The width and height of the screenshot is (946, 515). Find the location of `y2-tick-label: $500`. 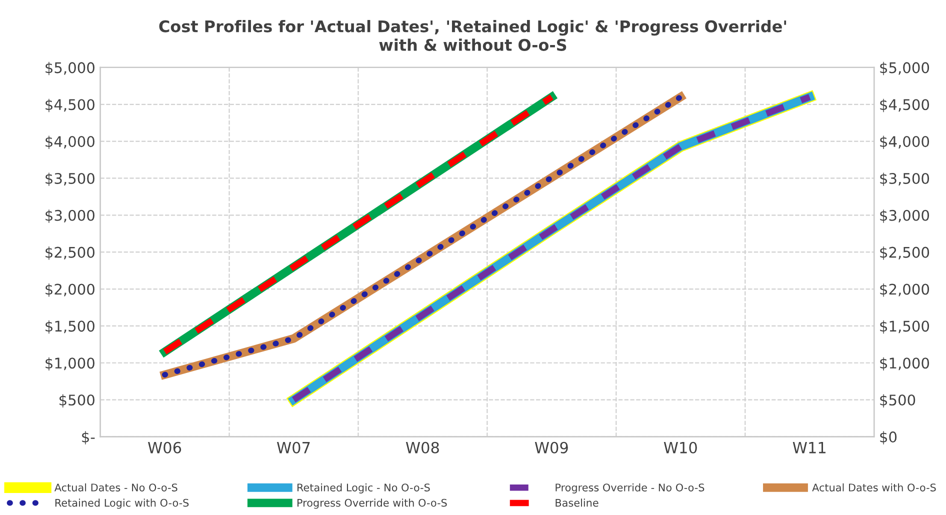

y2-tick-label: $500 is located at coordinates (898, 401).